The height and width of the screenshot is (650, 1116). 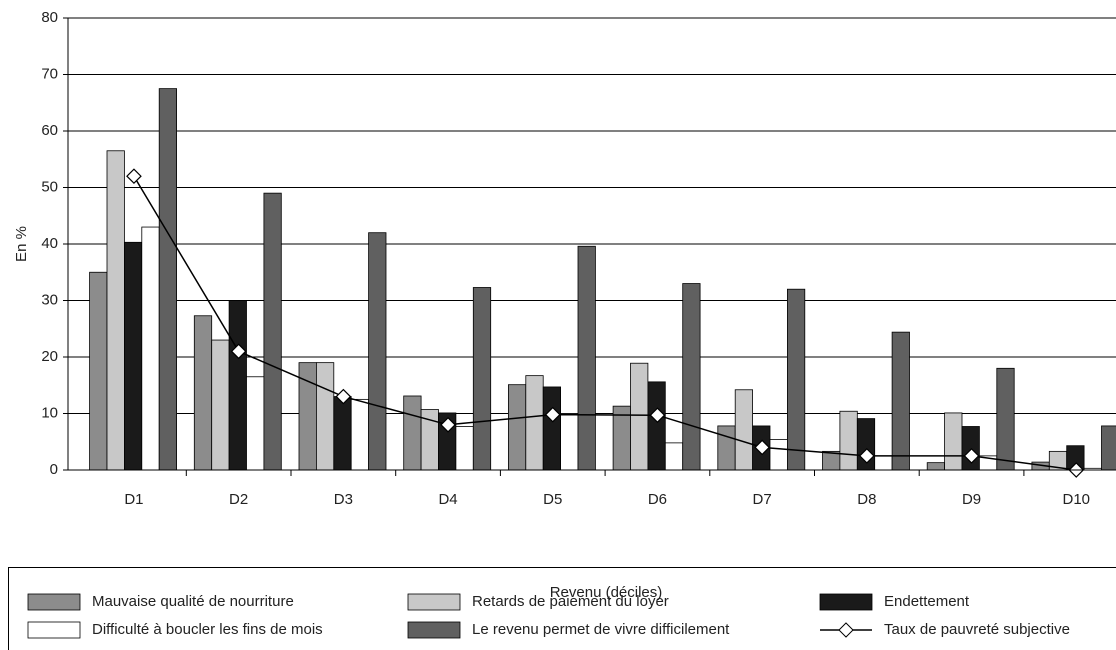 What do you see at coordinates (54, 469) in the screenshot?
I see `y-tick-label: 0` at bounding box center [54, 469].